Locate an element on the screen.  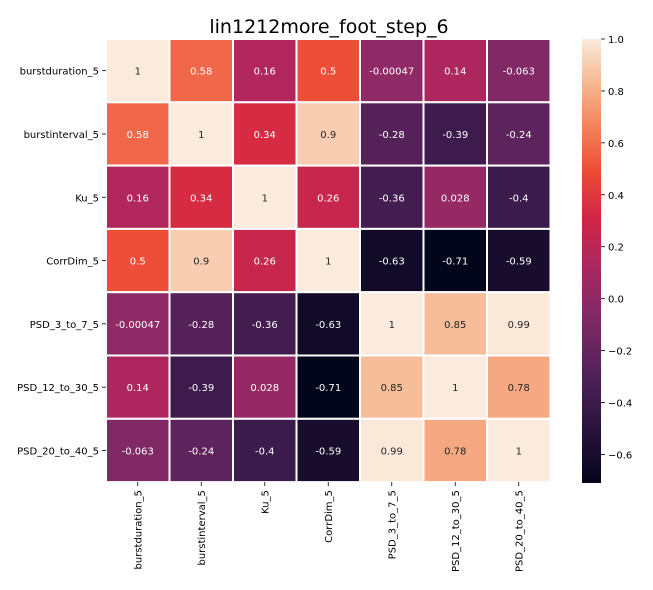
y-tick-label: CorrDim_5 is located at coordinates (72, 262).